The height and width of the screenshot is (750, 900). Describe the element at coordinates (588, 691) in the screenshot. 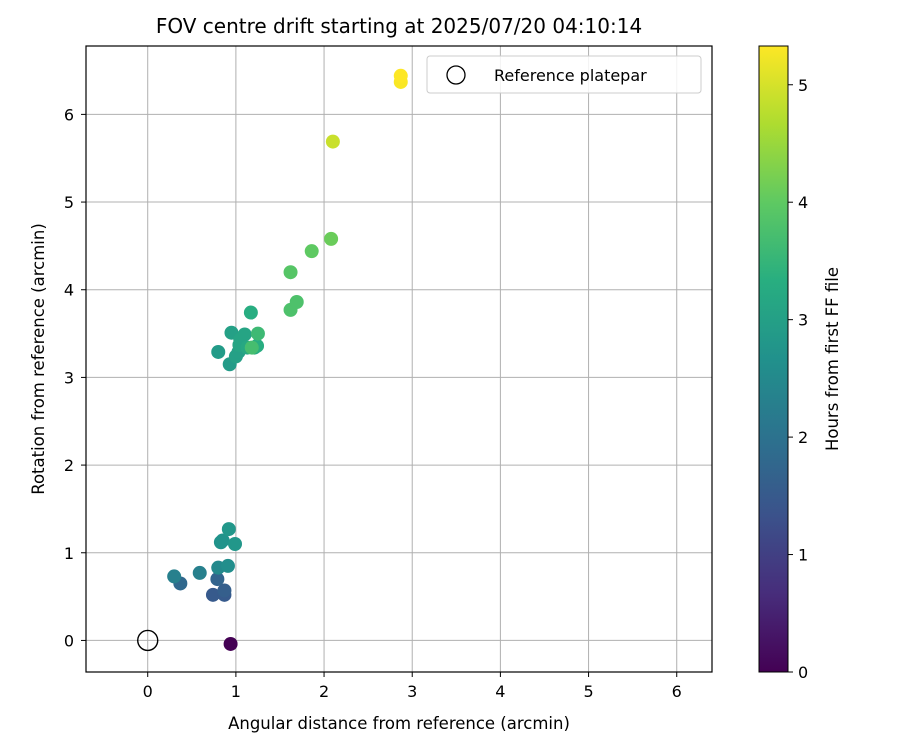

I see `x-tick-label: 5` at that location.